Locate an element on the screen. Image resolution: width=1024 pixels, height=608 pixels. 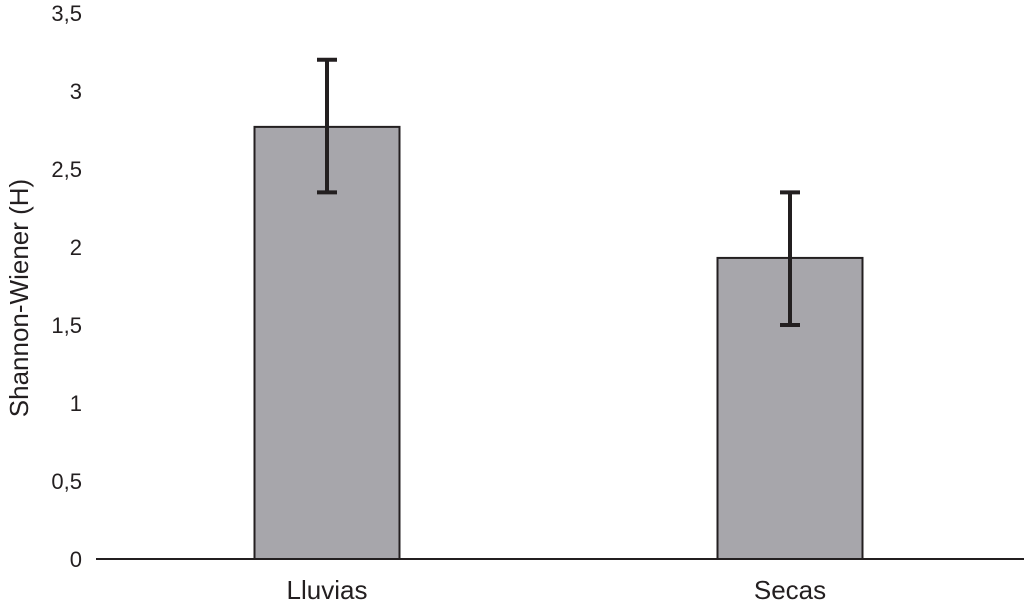
x-category-label: Lluvias is located at coordinates (327, 590).